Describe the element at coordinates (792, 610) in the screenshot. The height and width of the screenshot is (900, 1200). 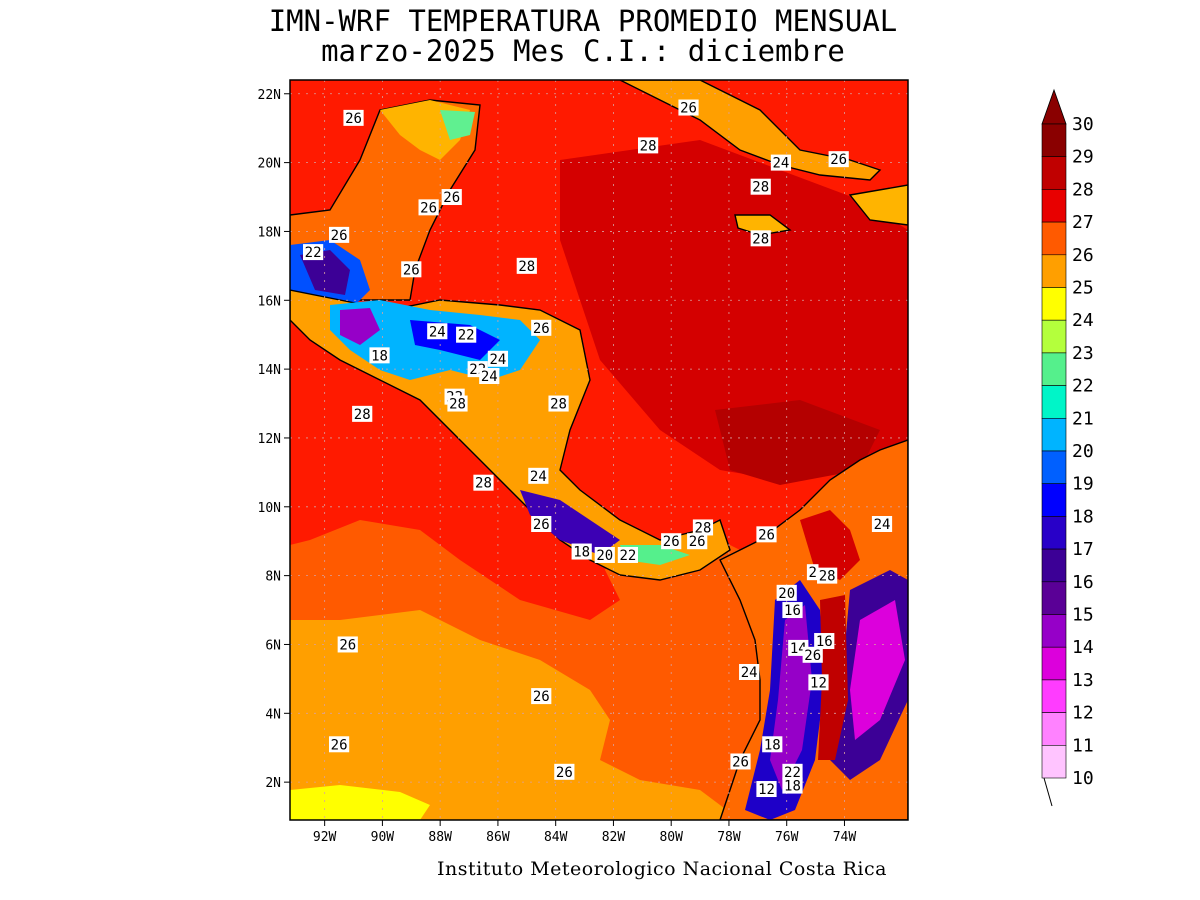
I see `contour-label: 16` at that location.